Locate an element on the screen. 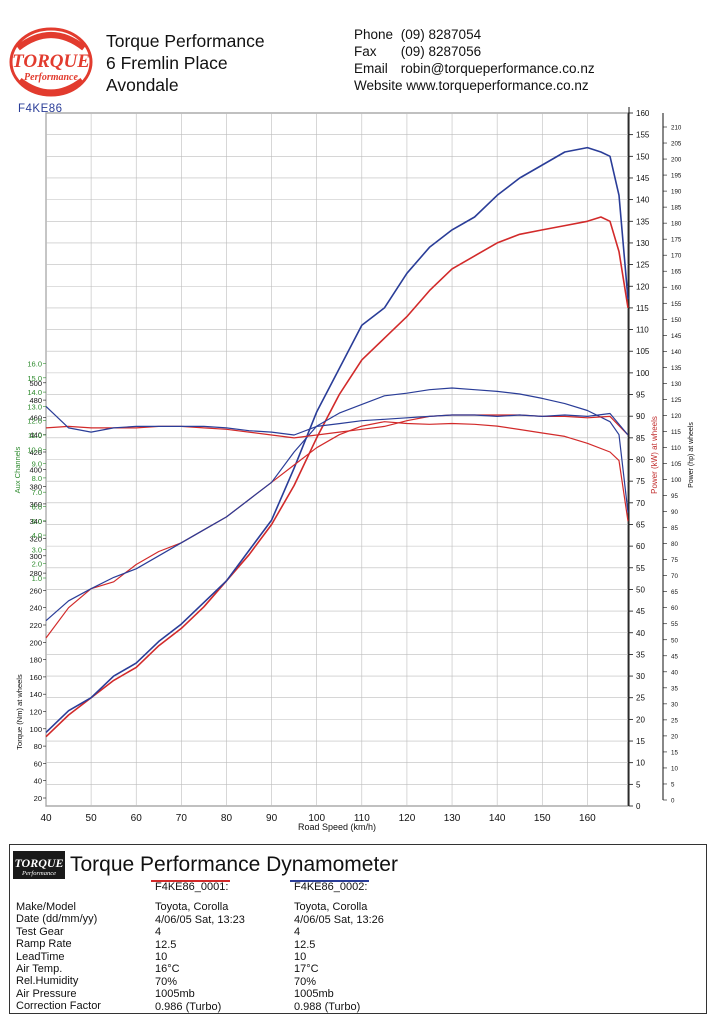  run-2-value: Toyota, Corolla is located at coordinates (331, 907).